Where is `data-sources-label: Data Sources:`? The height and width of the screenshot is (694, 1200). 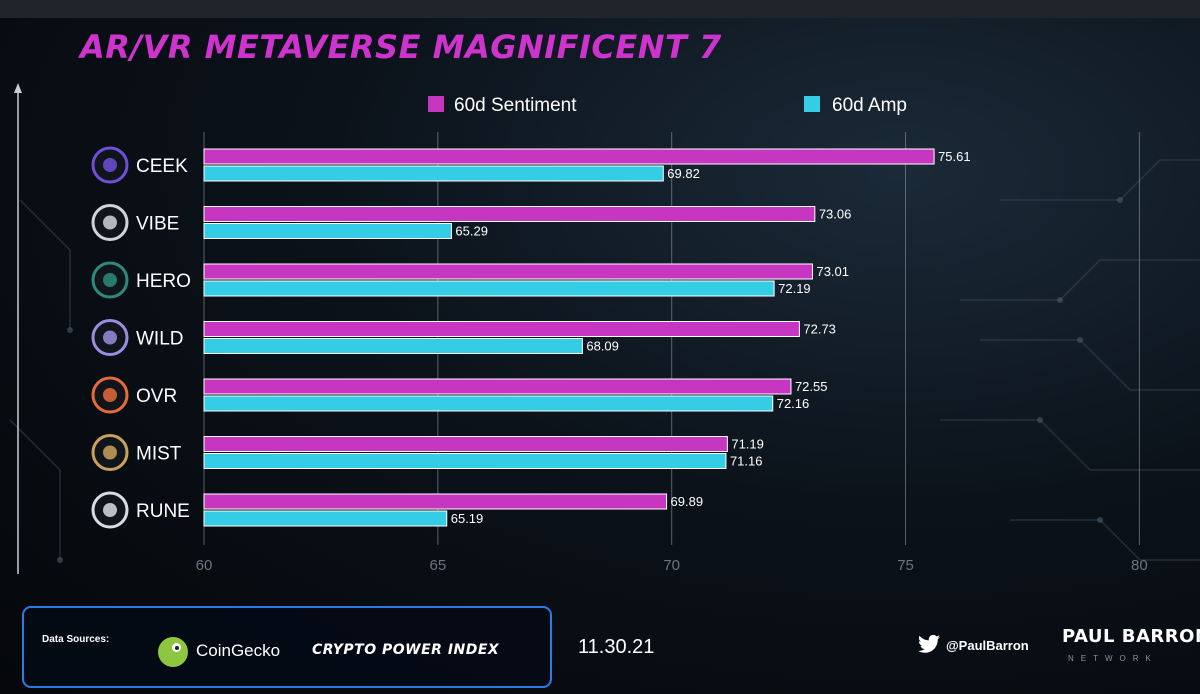 data-sources-label: Data Sources: is located at coordinates (76, 639).